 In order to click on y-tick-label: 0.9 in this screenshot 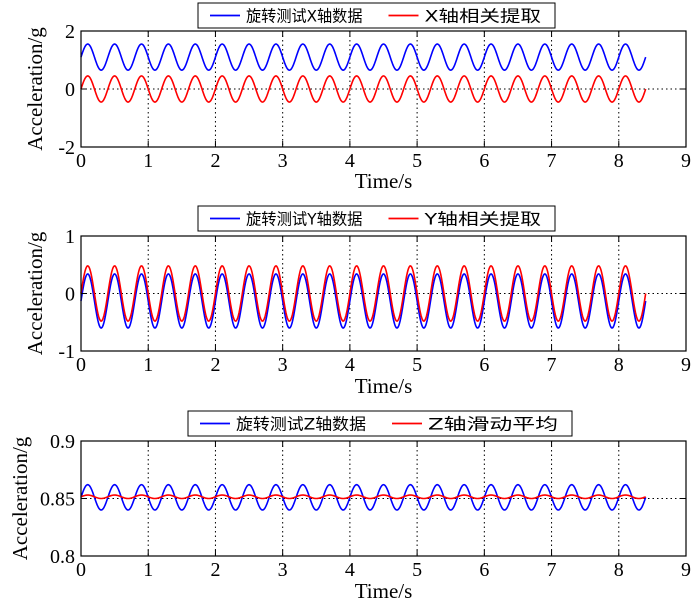, I will do `click(62, 442)`.